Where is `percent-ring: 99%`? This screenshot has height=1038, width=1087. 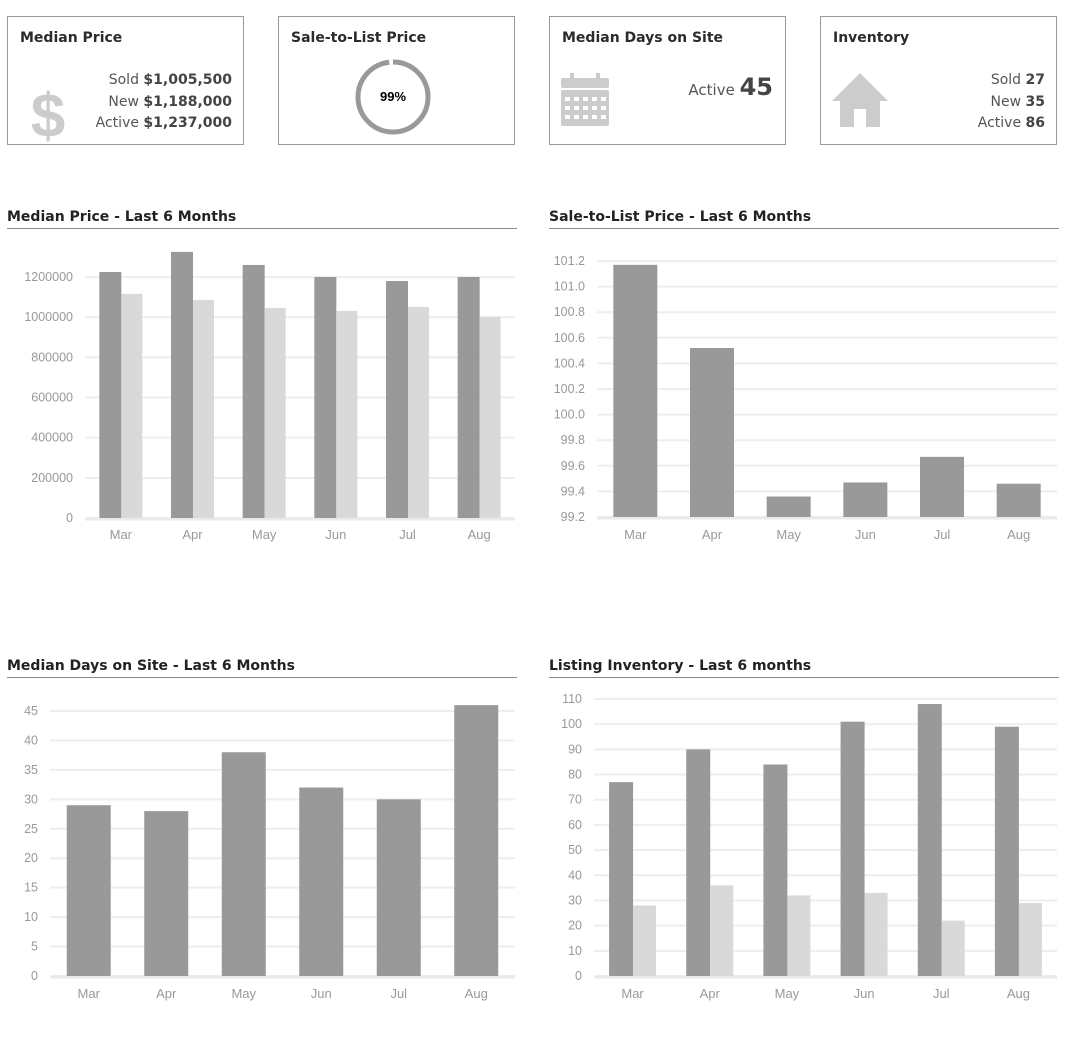 percent-ring: 99% is located at coordinates (393, 97).